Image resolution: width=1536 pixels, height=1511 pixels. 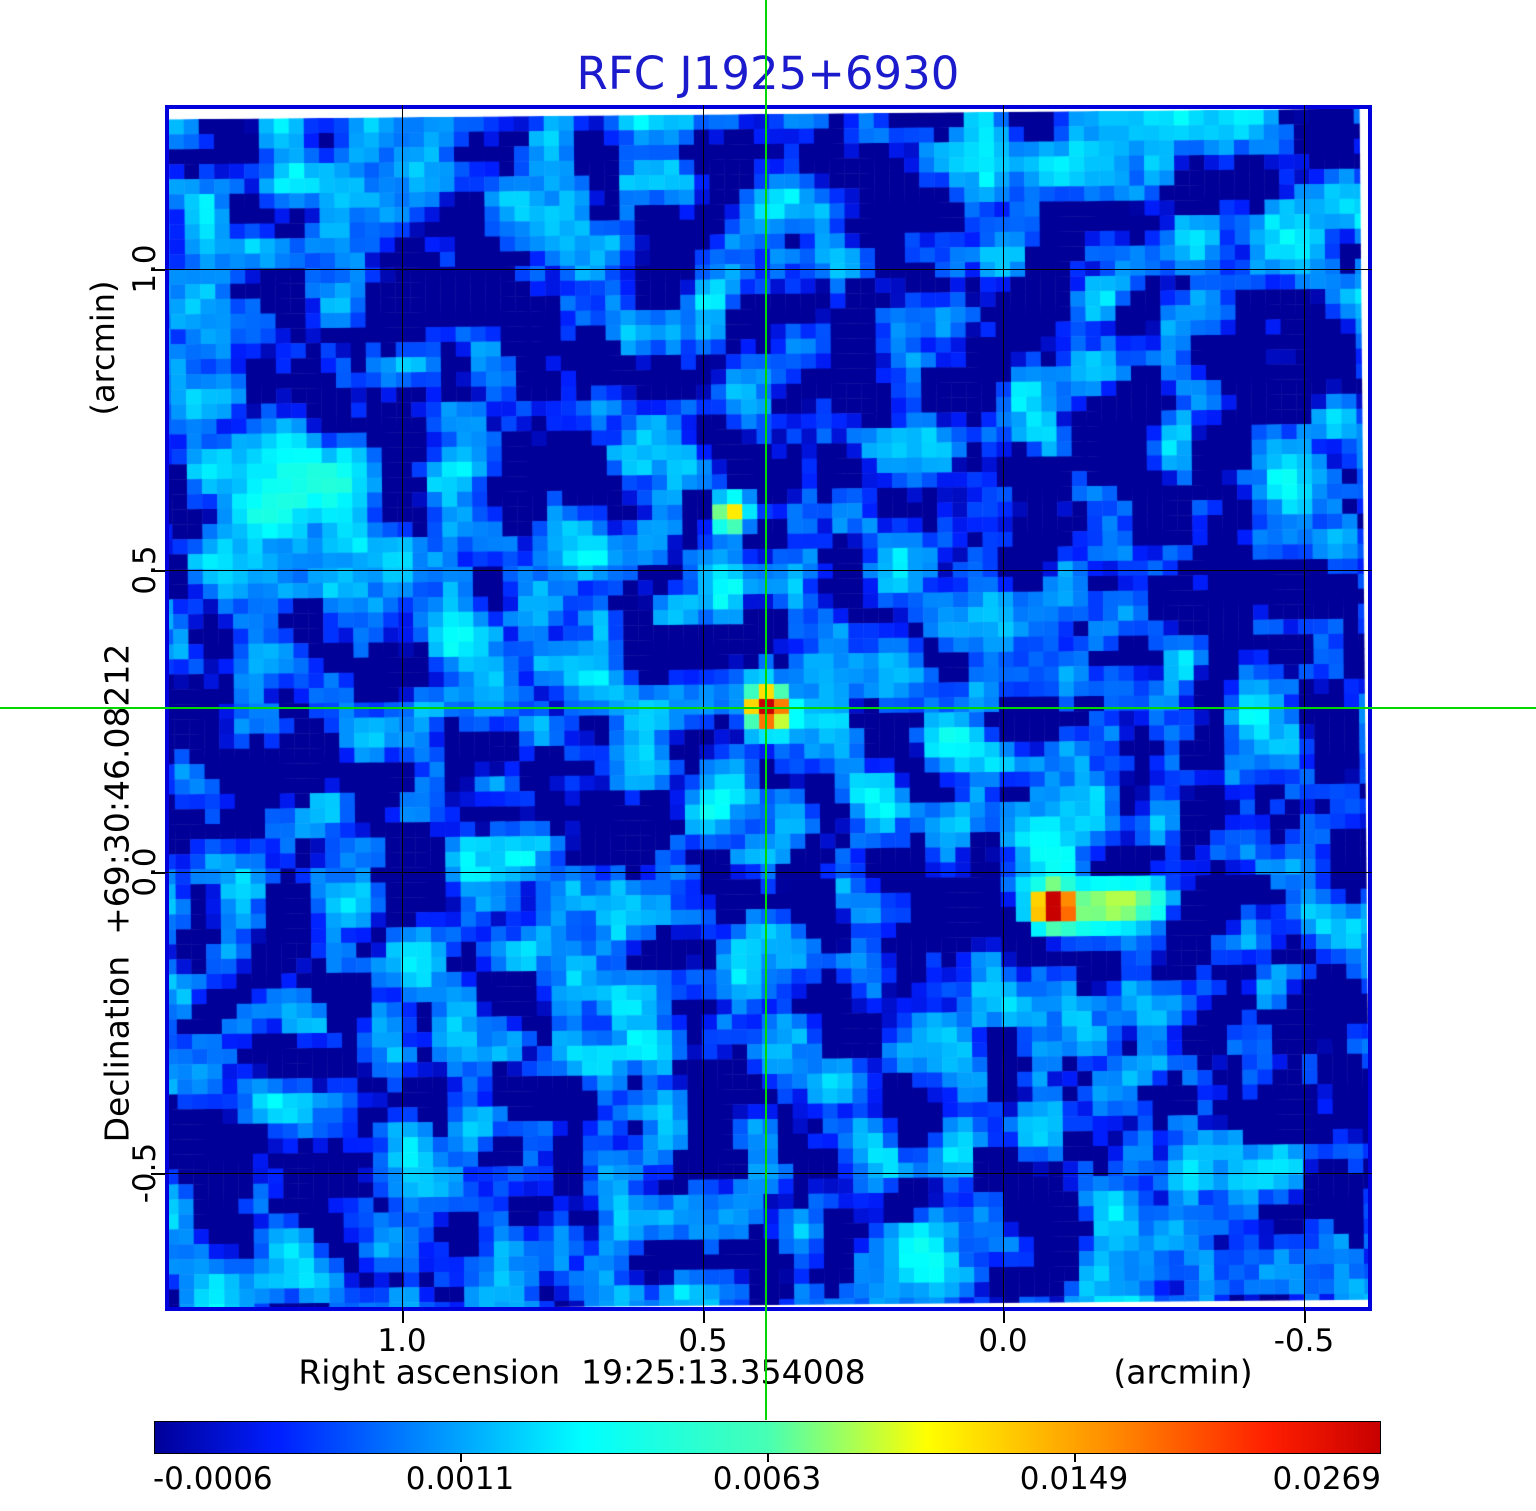 What do you see at coordinates (1304, 1341) in the screenshot?
I see `x-tick-label: -0.5` at bounding box center [1304, 1341].